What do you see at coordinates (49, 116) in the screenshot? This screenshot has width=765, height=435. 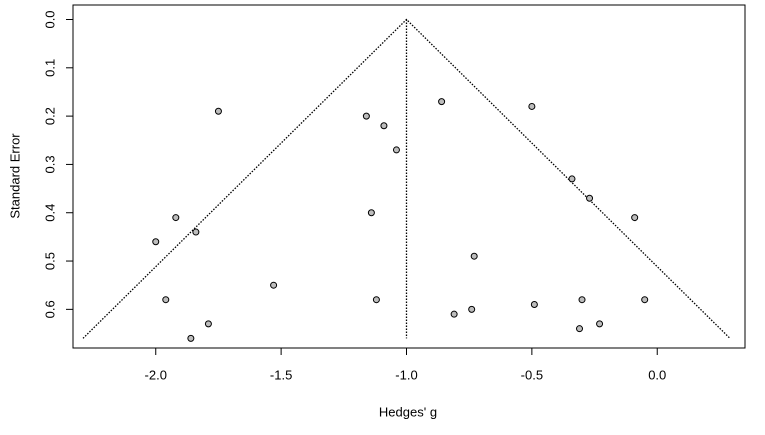 I see `y-tick-label: 0.2` at bounding box center [49, 116].